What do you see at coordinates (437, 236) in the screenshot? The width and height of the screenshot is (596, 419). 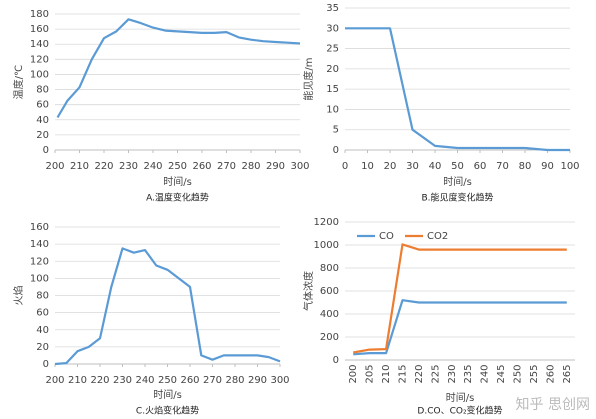 I see `legend-label: CO2` at bounding box center [437, 236].